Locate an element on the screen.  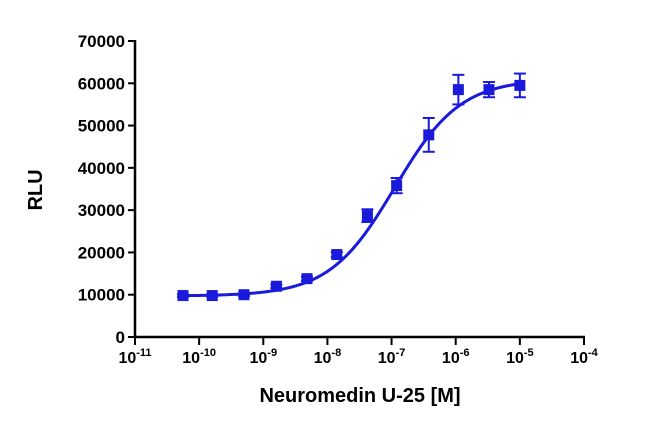
x-tick-label: 10⁻⁶ is located at coordinates (456, 357).